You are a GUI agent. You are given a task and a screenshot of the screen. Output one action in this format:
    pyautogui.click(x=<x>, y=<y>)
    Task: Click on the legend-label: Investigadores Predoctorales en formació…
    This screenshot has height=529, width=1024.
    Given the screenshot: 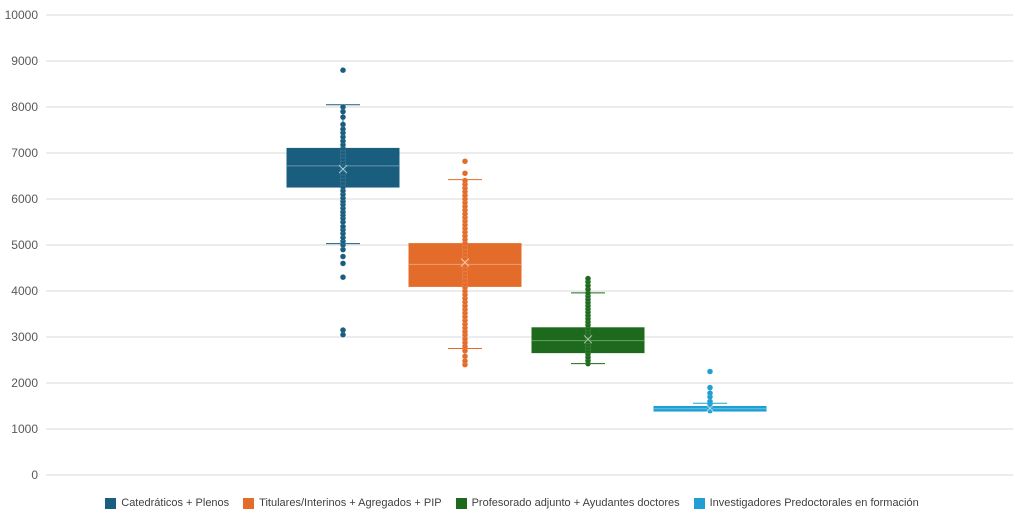 What is the action you would take?
    pyautogui.click(x=814, y=503)
    